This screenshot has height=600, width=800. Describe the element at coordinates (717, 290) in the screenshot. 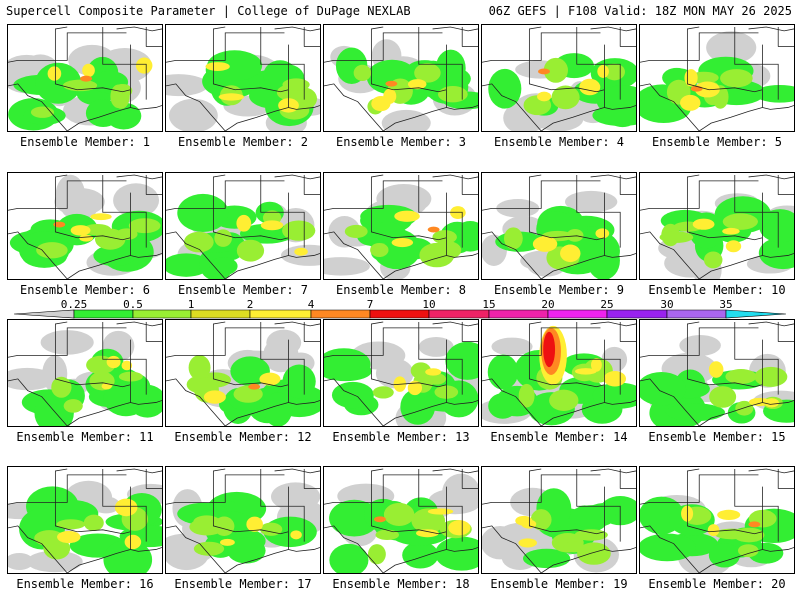

I see `panel-caption: Ensemble Member: 10` at that location.